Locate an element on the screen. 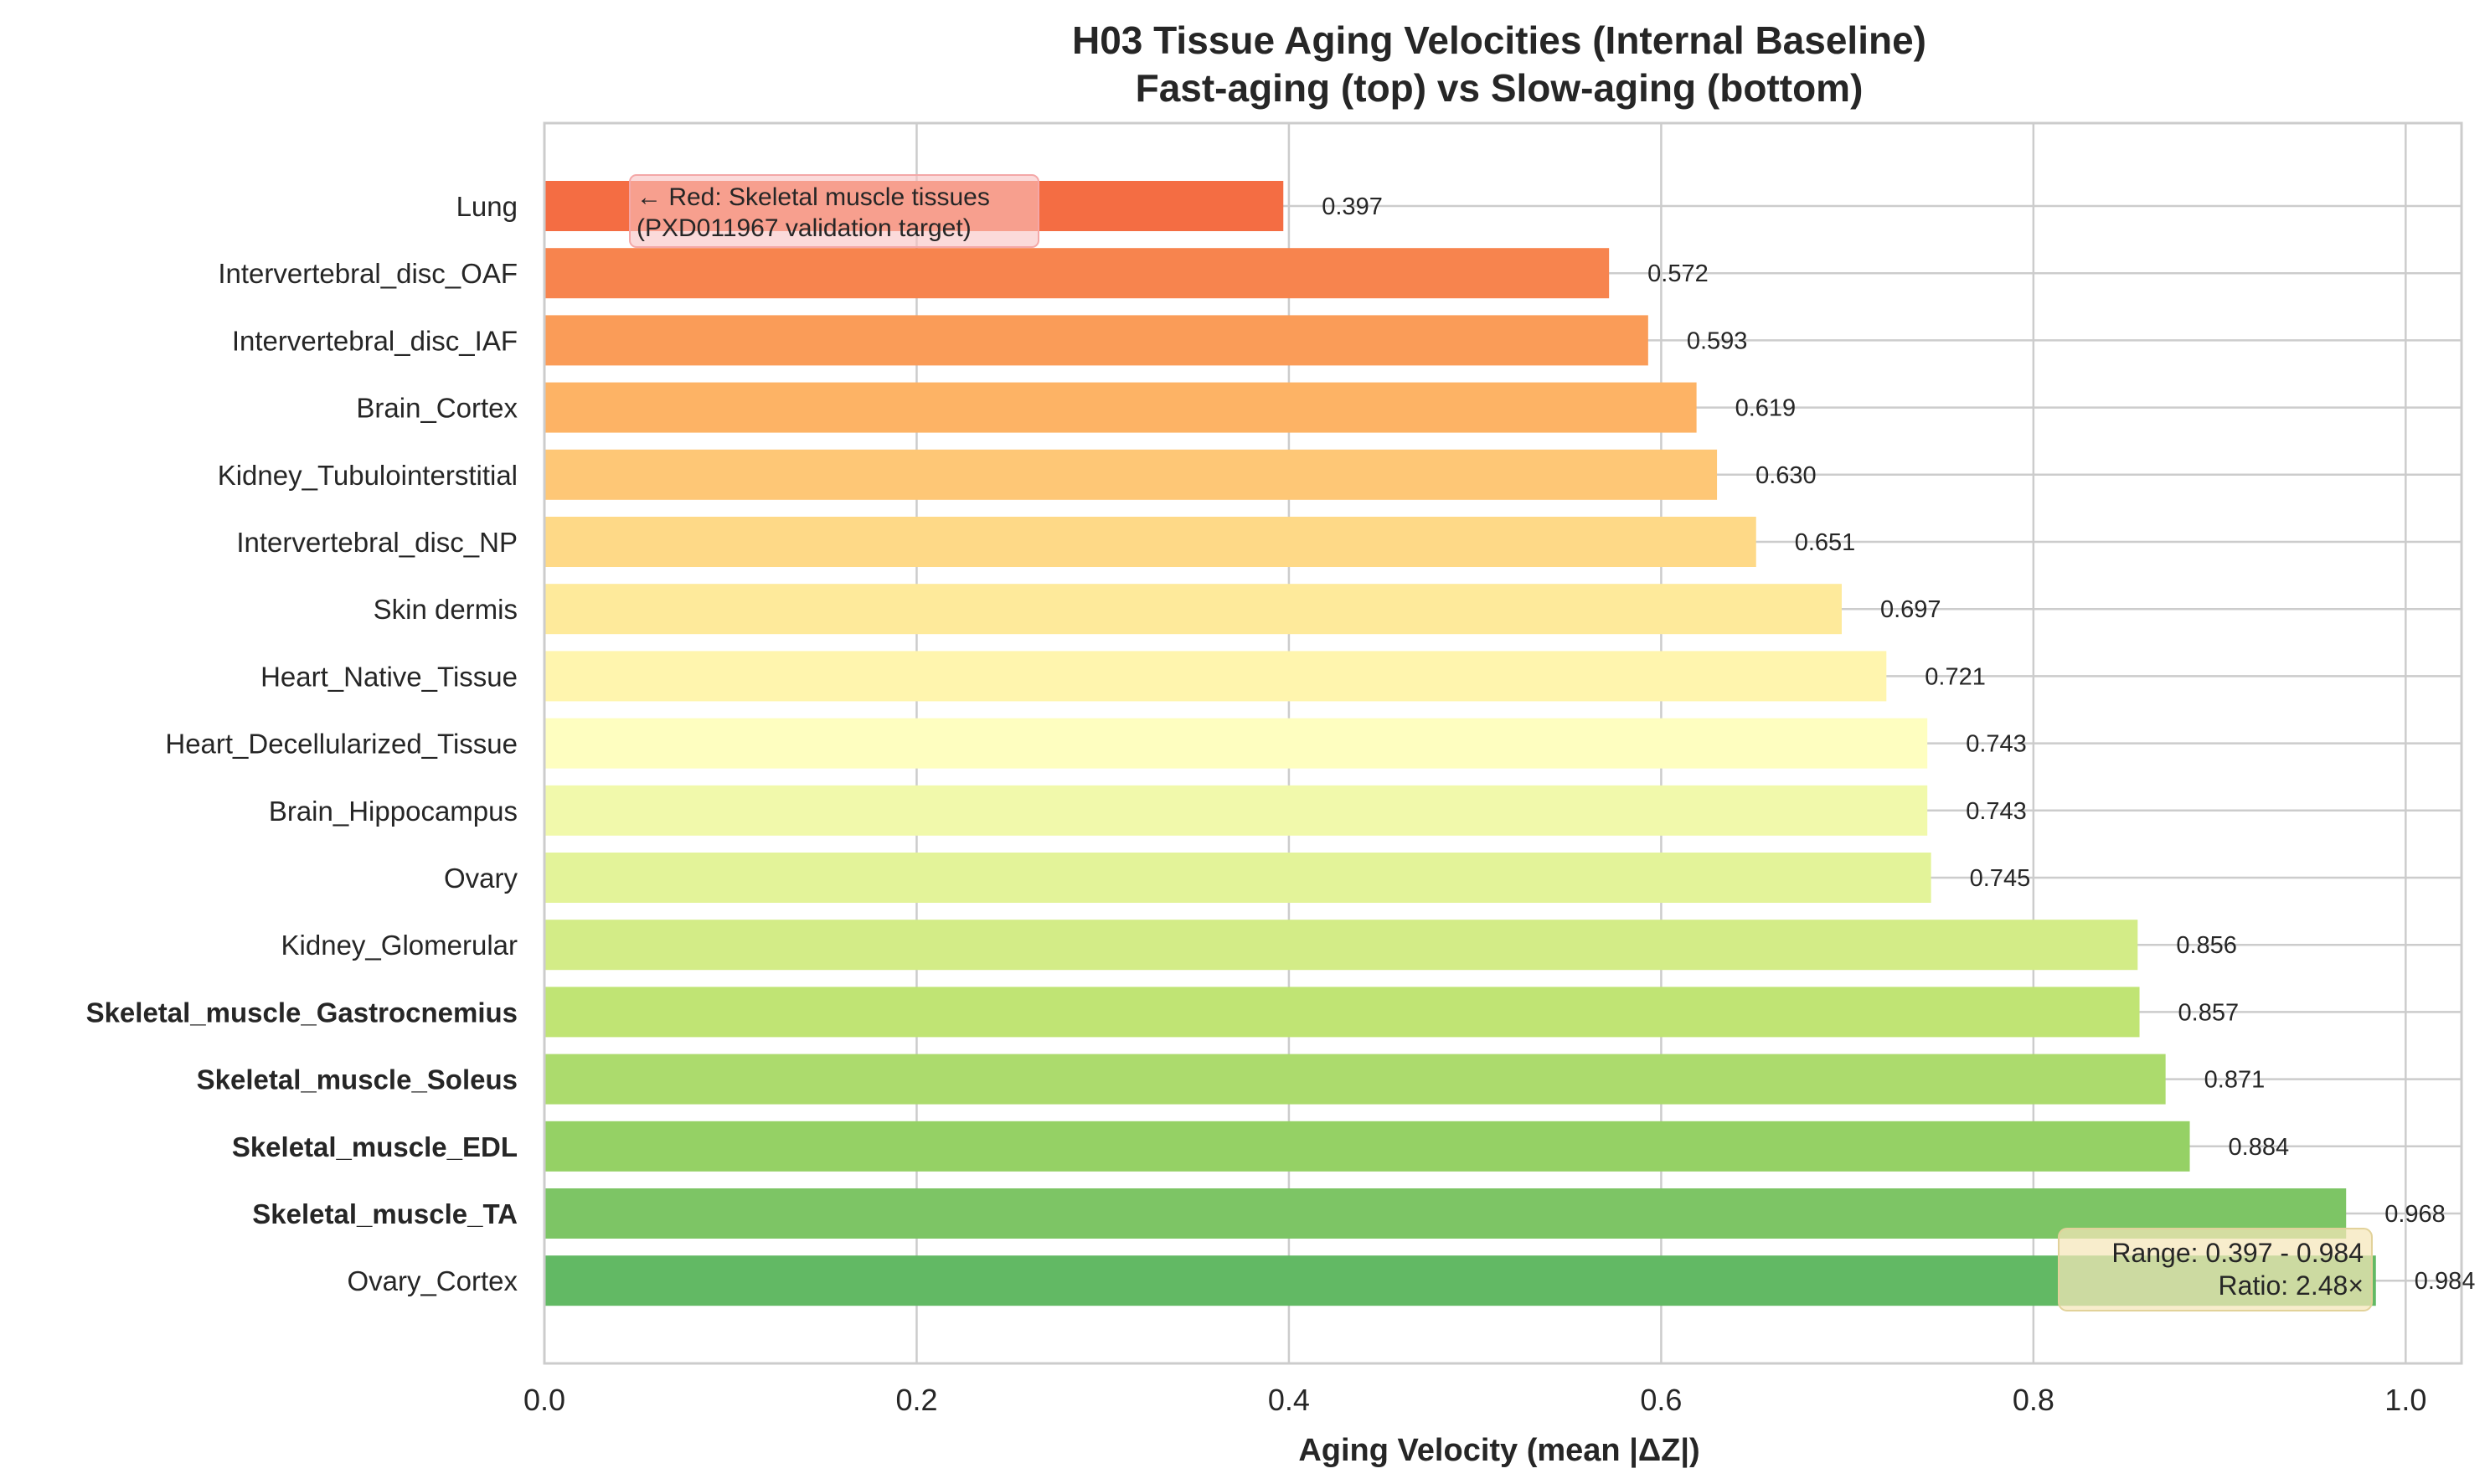  x-tick-label: 0.6 is located at coordinates (1661, 1400).